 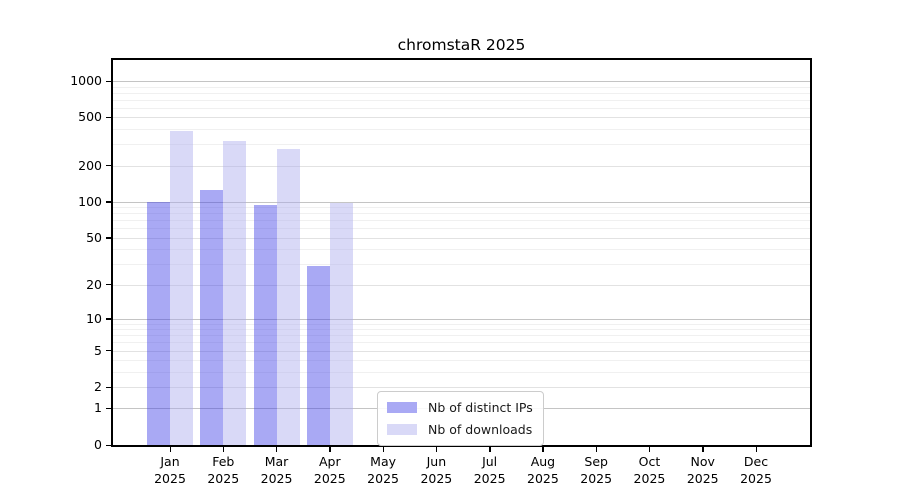 I want to click on x-tick-label-dec: Dec 2025, so click(x=756, y=470).